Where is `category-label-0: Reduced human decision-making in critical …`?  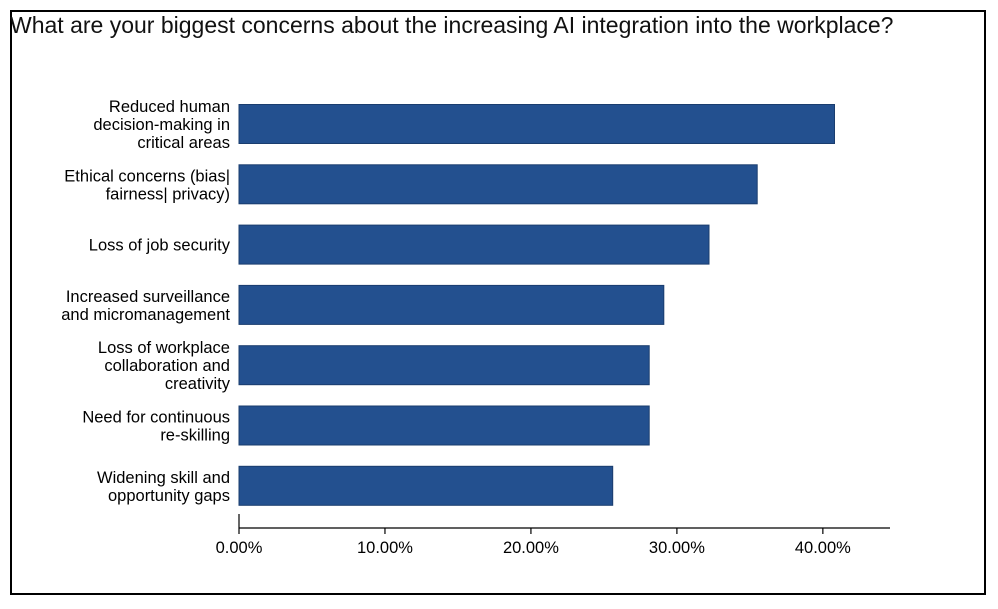 category-label-0: Reduced human decision-making in critical … is located at coordinates (161, 125).